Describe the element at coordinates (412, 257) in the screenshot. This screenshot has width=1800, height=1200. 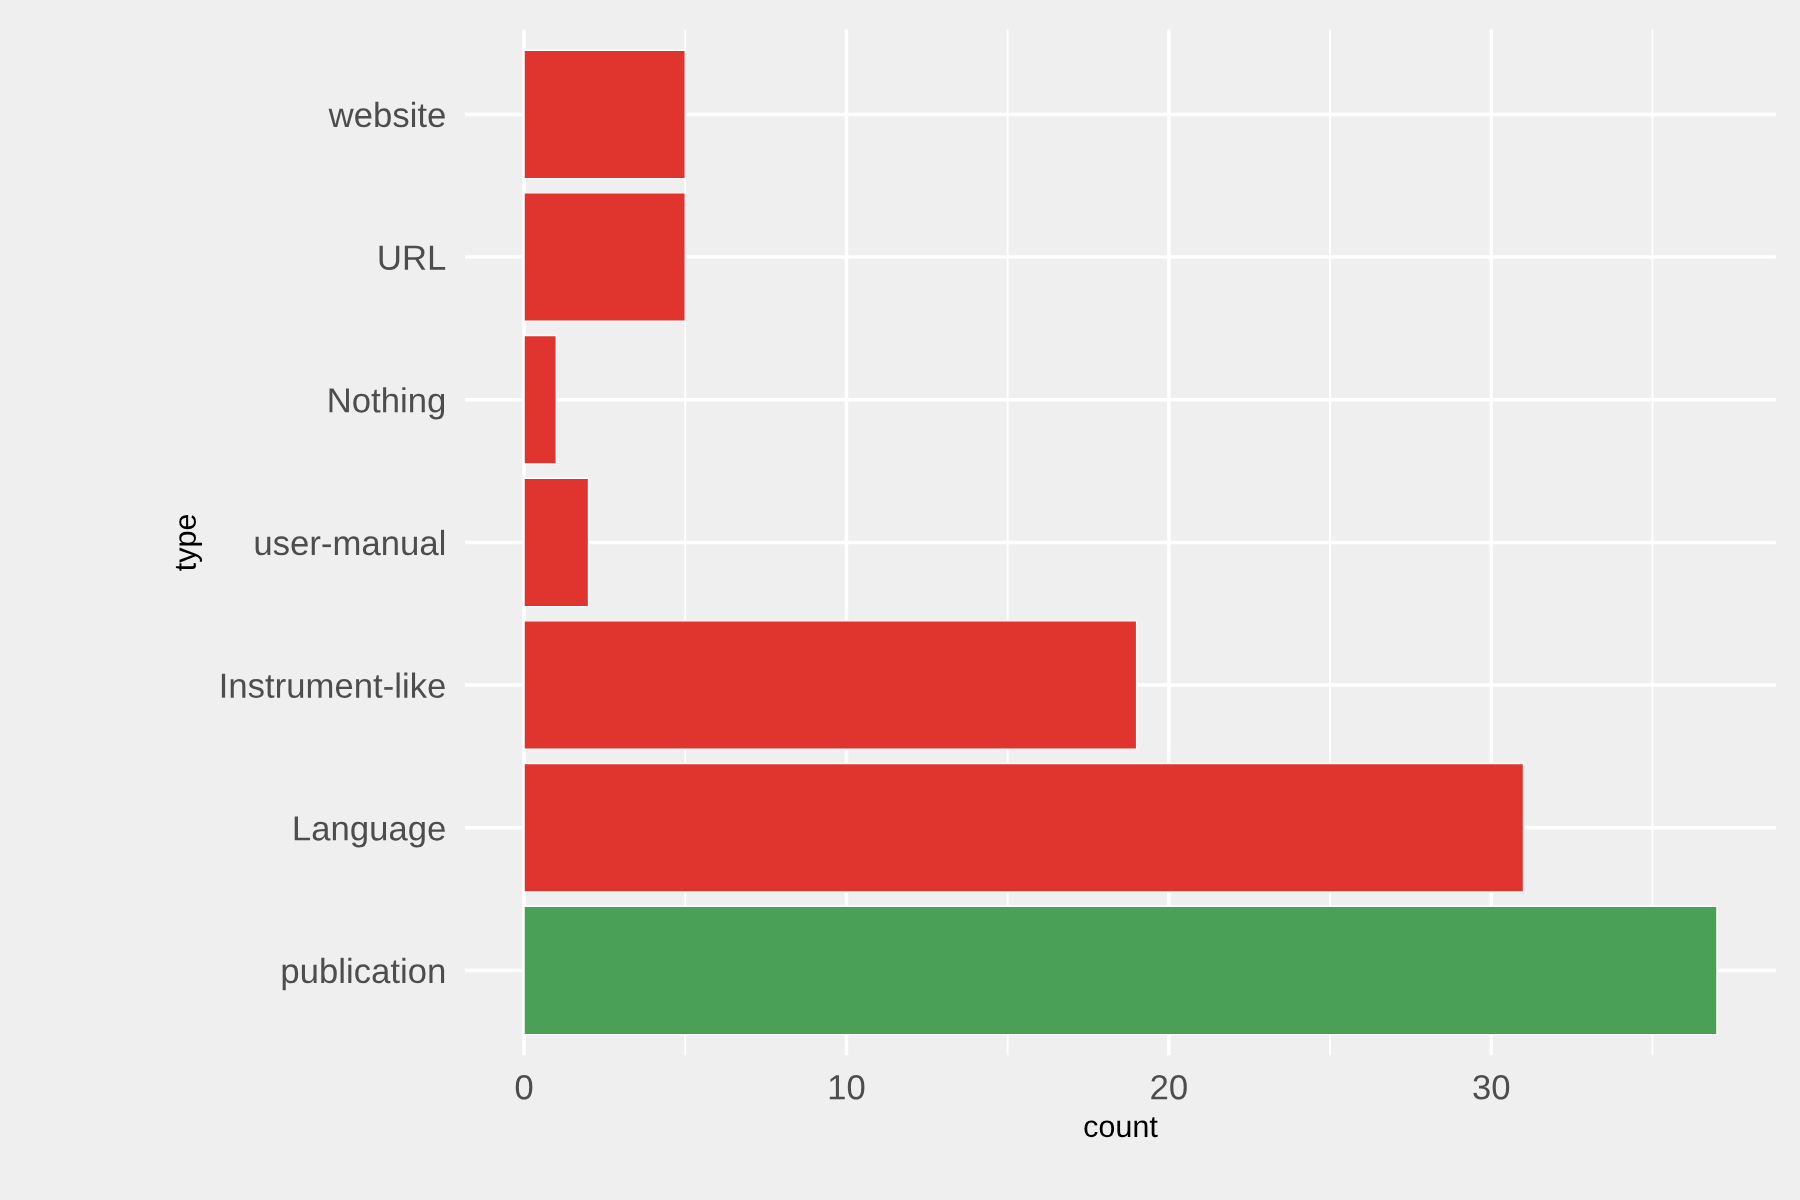
I see `y-tick-label: URL` at that location.